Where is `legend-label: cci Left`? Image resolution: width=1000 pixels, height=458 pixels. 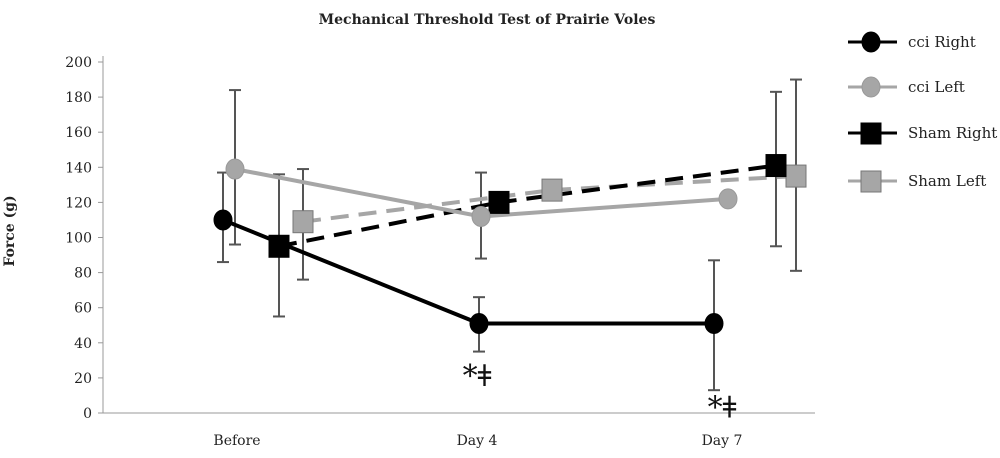 legend-label: cci Left is located at coordinates (936, 87).